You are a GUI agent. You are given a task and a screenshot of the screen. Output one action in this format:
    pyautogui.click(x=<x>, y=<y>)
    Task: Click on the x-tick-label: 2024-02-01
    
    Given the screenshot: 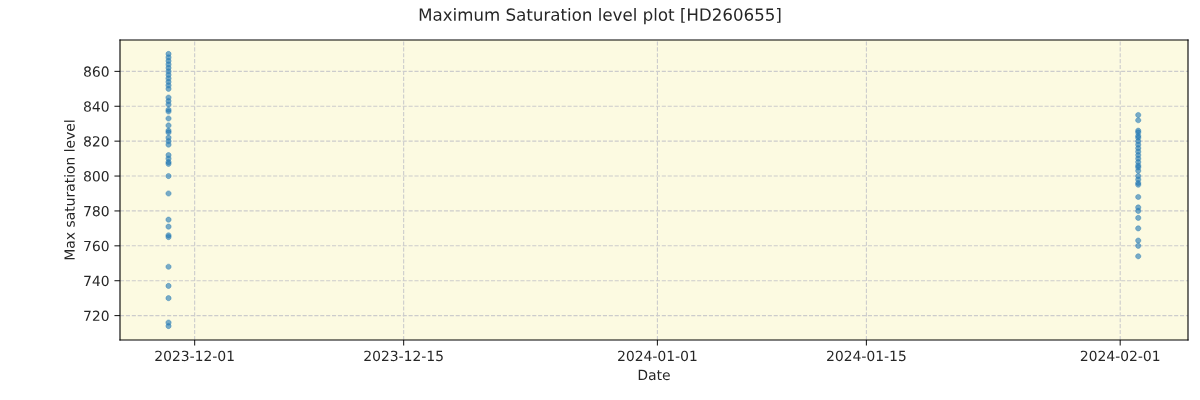 What is the action you would take?
    pyautogui.click(x=1120, y=356)
    